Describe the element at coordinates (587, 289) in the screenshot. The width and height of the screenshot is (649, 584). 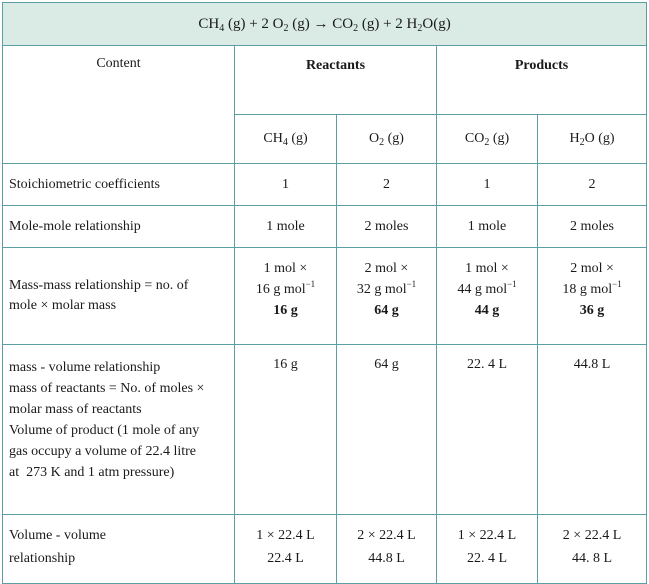
I see `cell-text: 18 g mol` at that location.